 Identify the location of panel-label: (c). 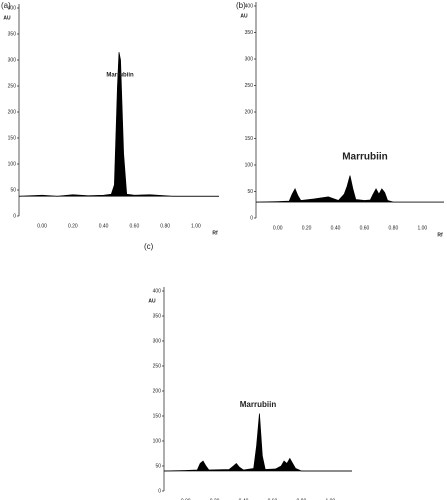
(149, 246).